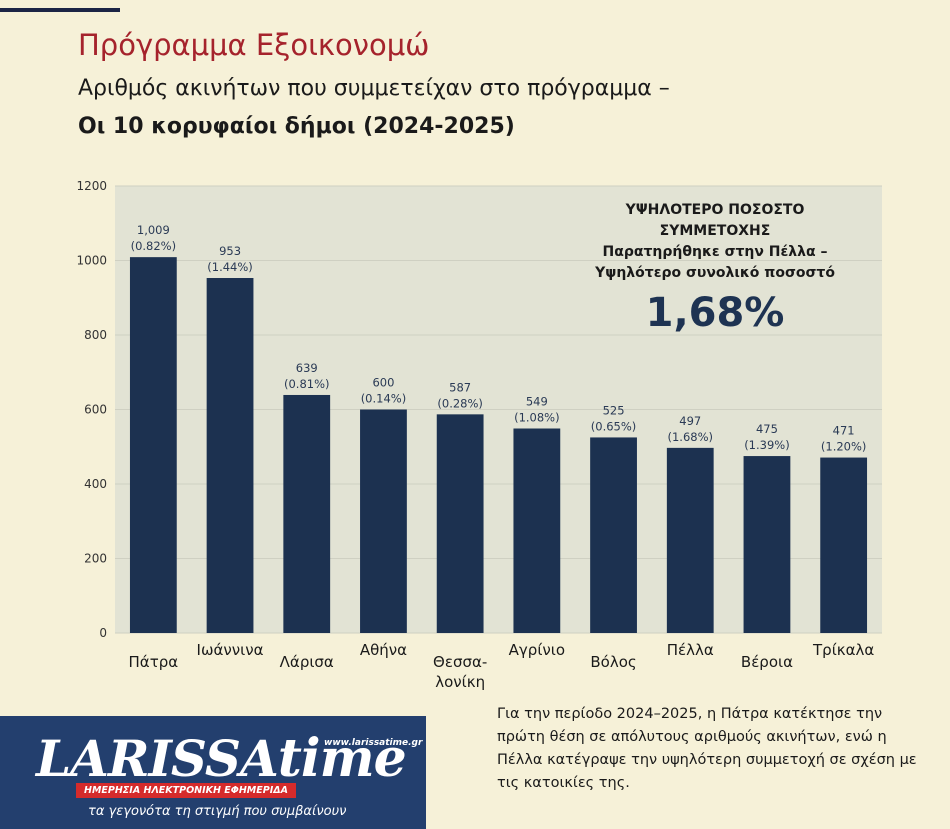 The image size is (950, 829). I want to click on data-label-value: 525, so click(614, 410).